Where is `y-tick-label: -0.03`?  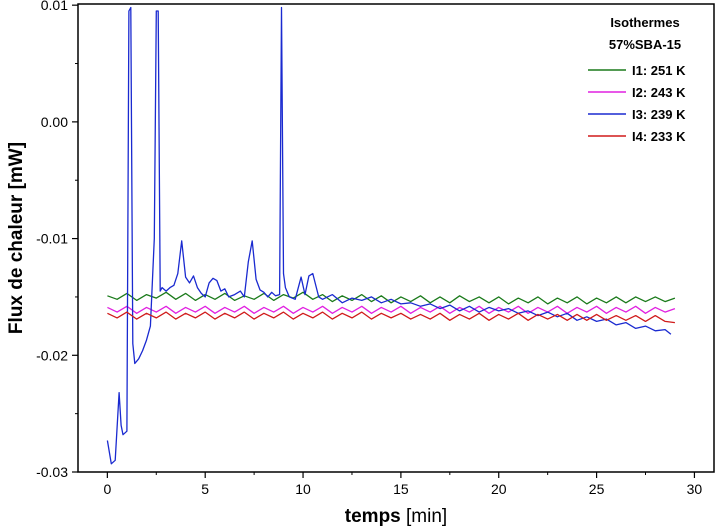
y-tick-label: -0.03 is located at coordinates (52, 472).